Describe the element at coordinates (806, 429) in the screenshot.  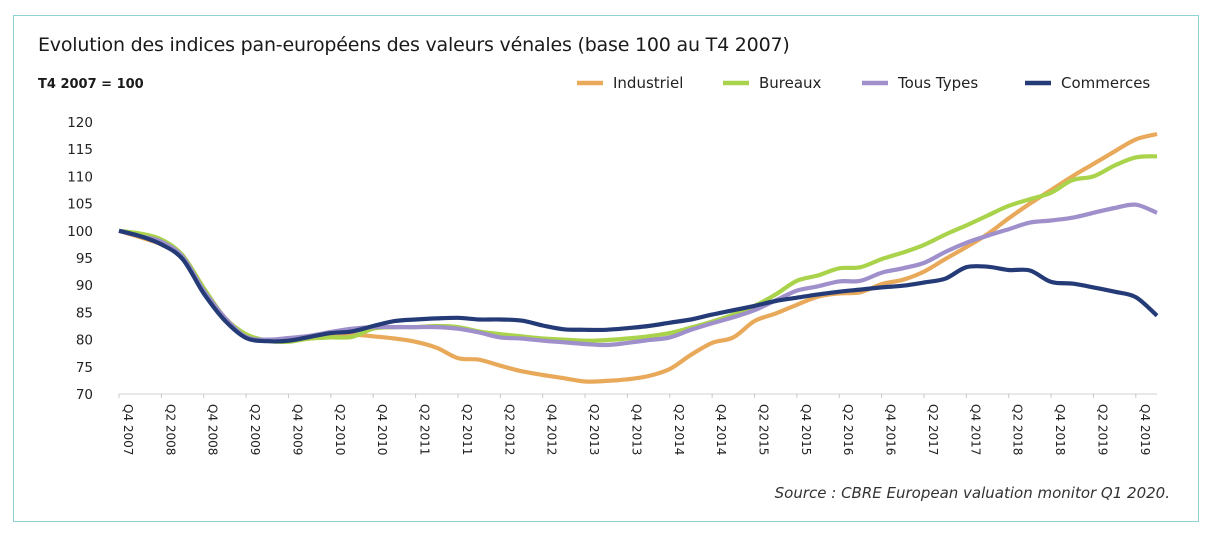
I see `x-tick-label: Q4 2015` at that location.